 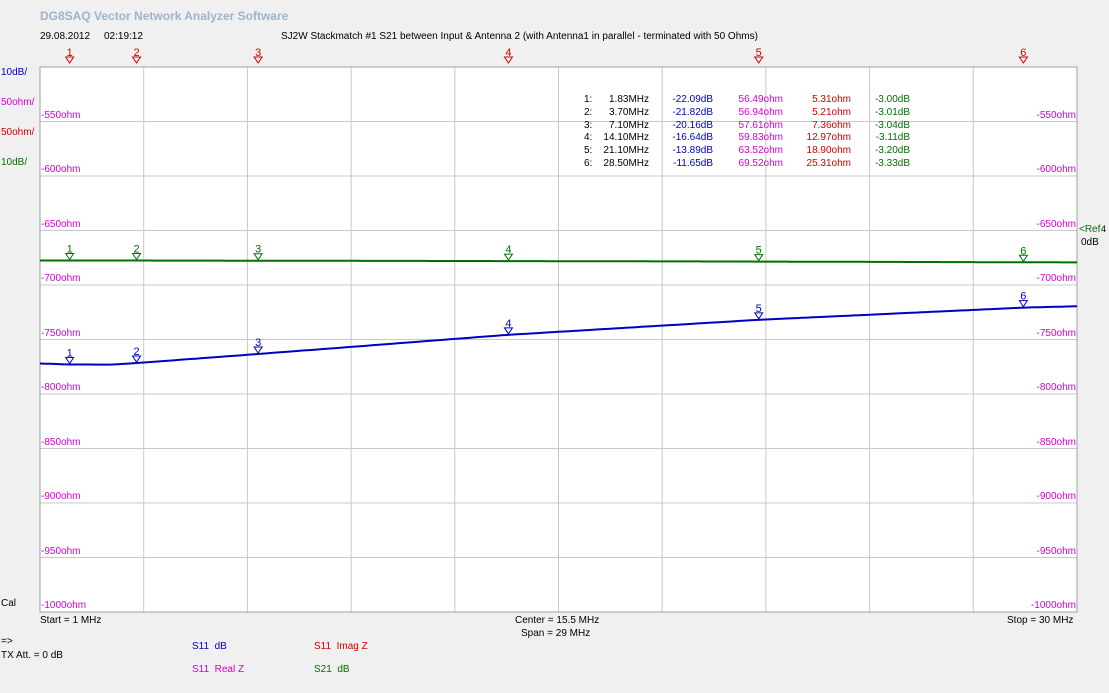 What do you see at coordinates (136, 250) in the screenshot?
I see `marker-label-s21: 2` at bounding box center [136, 250].